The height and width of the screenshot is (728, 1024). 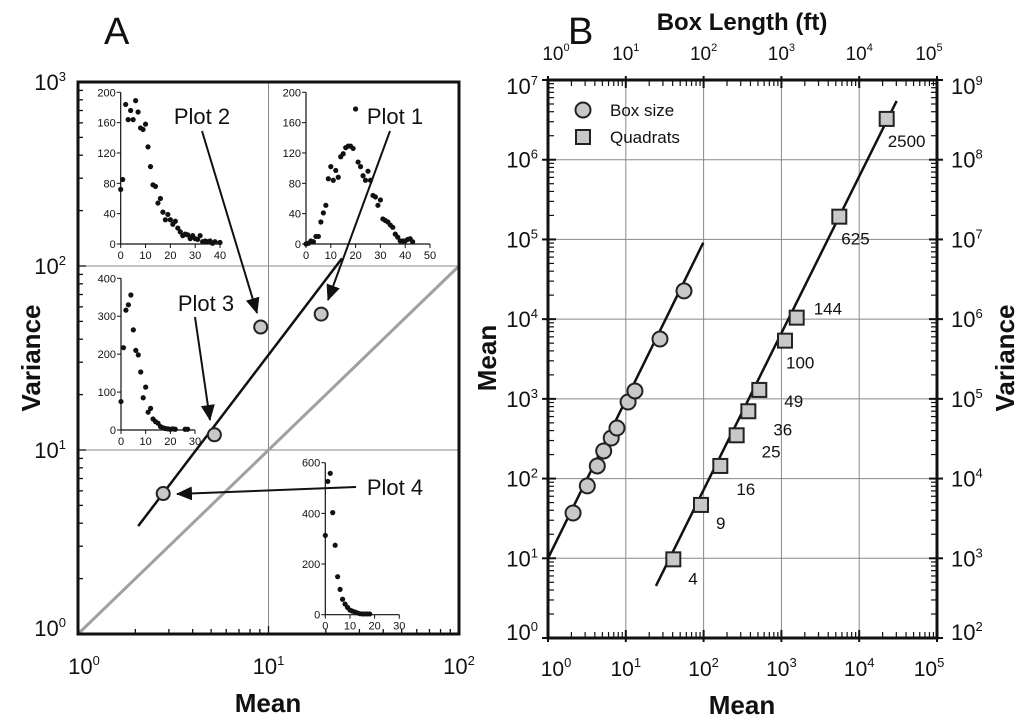 I want to click on panel-a-x-axis-label: Mean, so click(x=268, y=703).